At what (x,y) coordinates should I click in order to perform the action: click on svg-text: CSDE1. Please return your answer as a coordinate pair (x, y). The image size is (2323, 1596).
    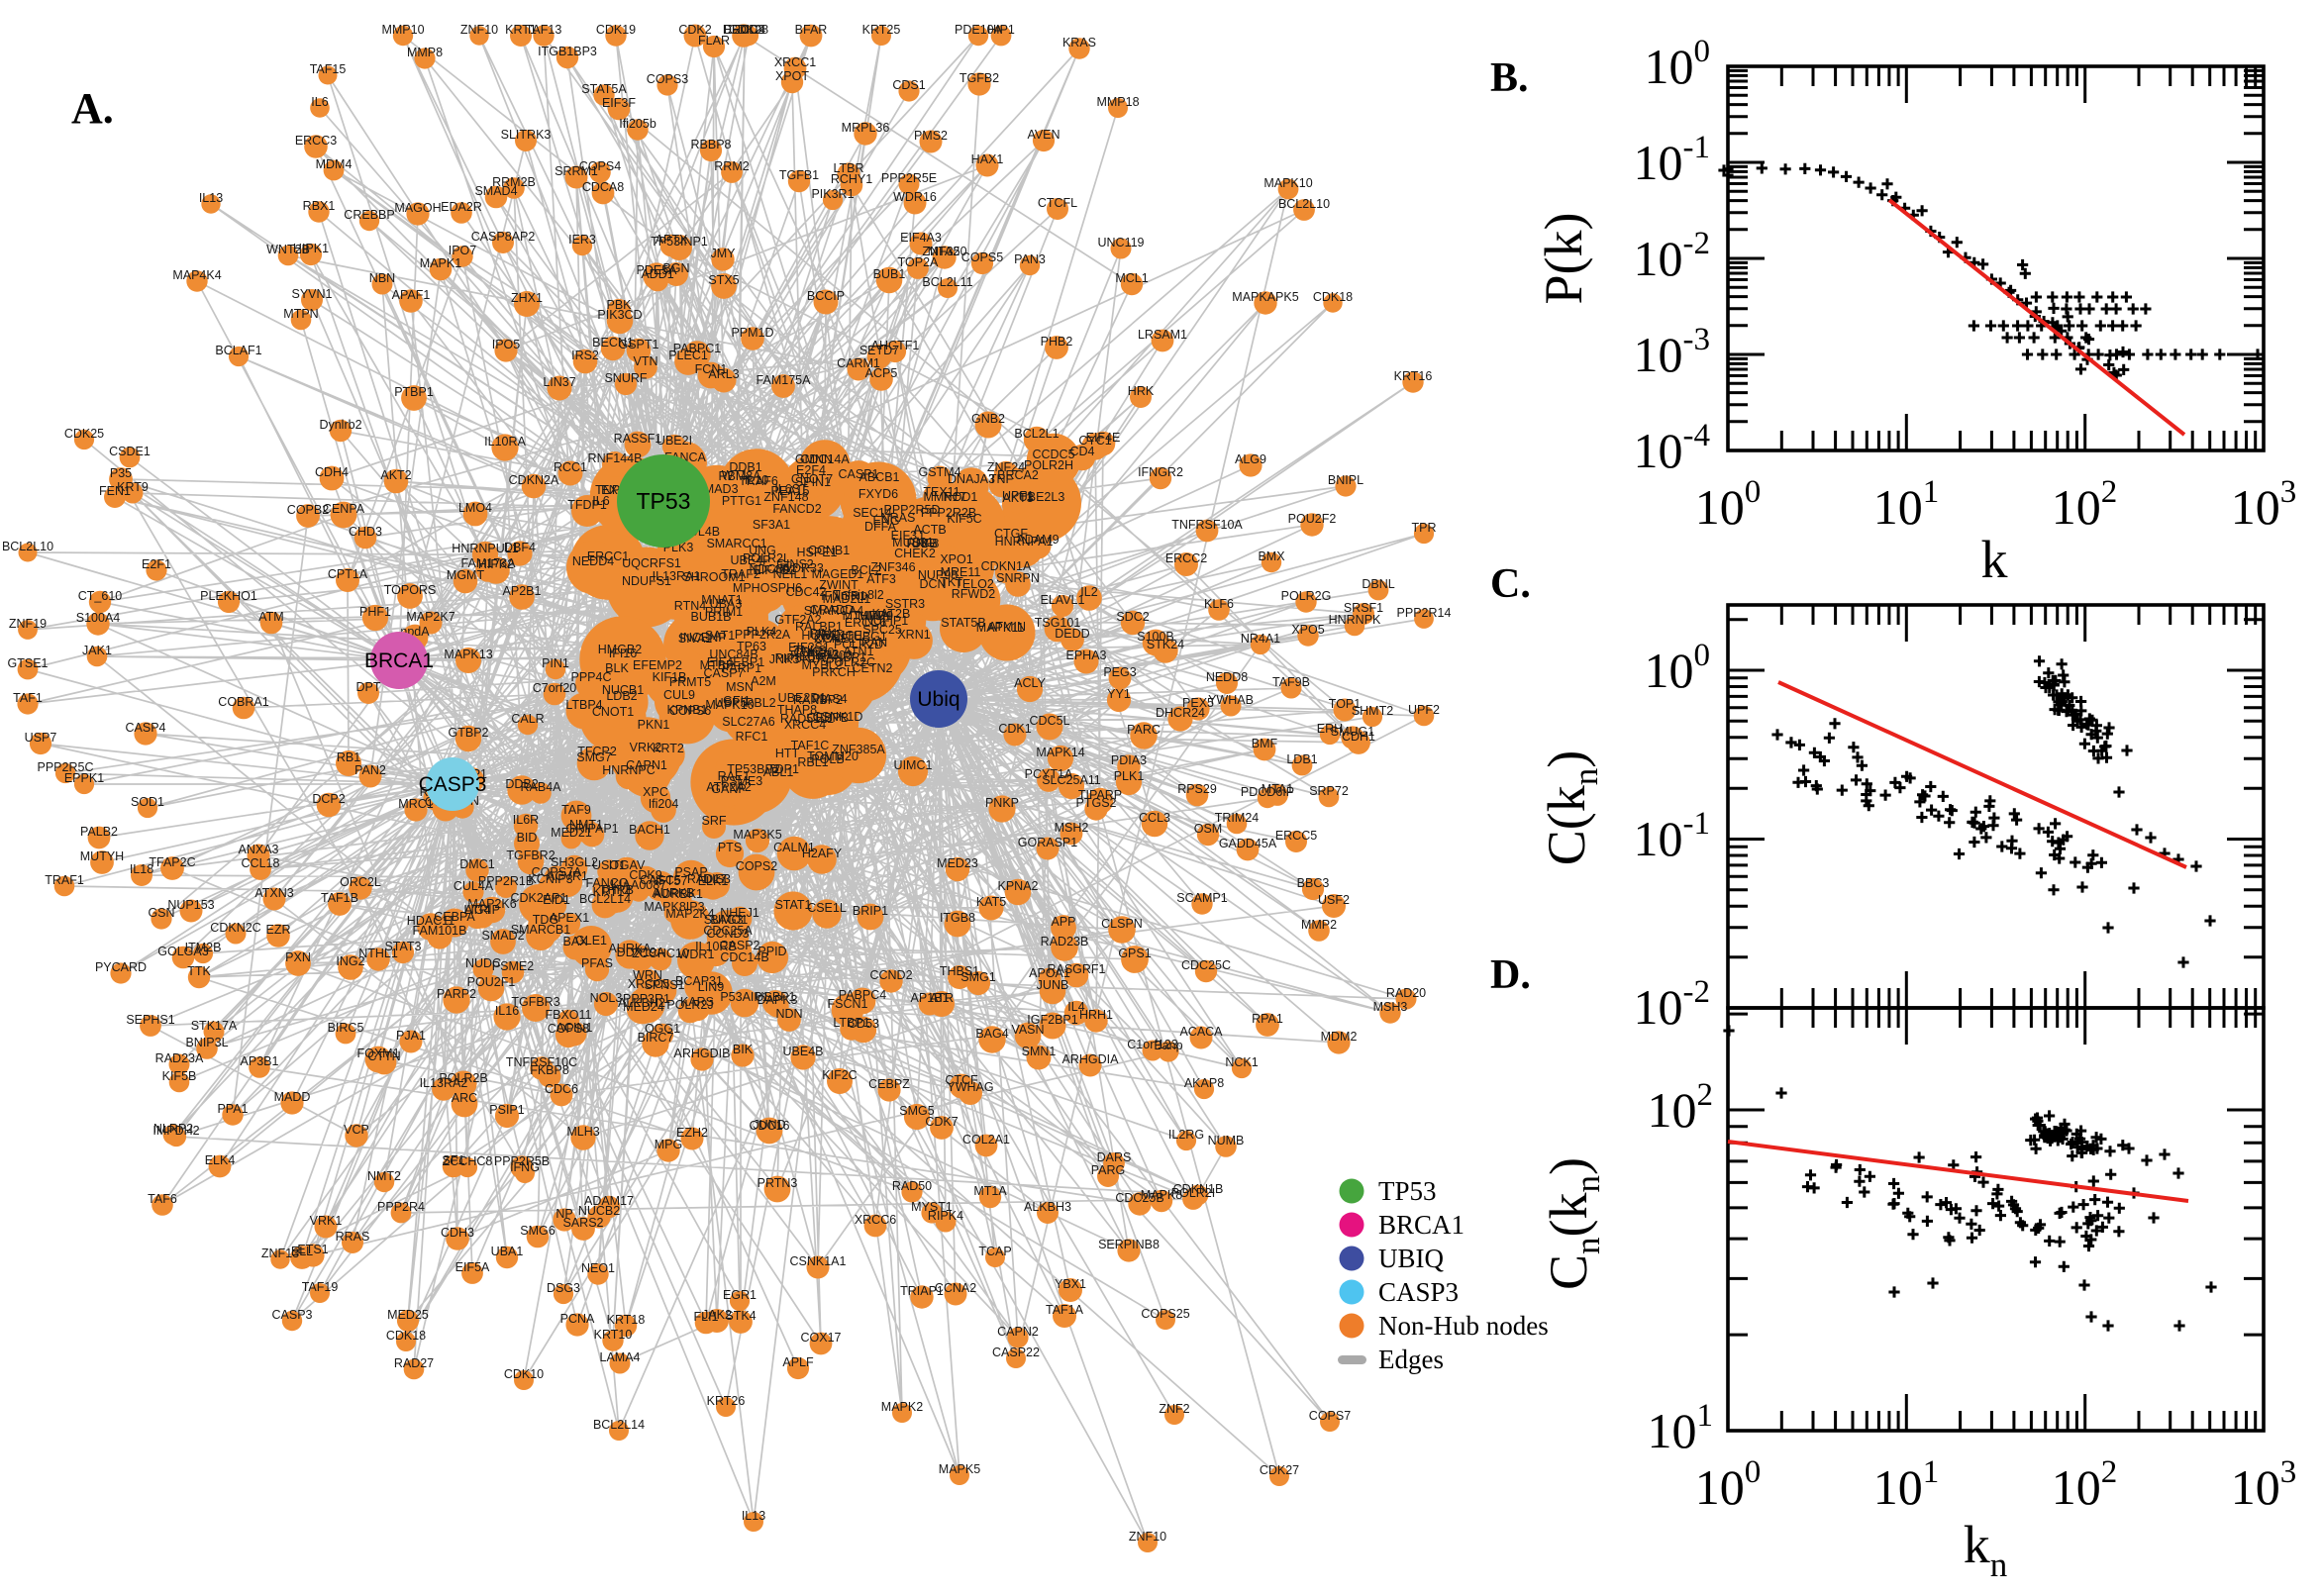
    Looking at the image, I should click on (130, 451).